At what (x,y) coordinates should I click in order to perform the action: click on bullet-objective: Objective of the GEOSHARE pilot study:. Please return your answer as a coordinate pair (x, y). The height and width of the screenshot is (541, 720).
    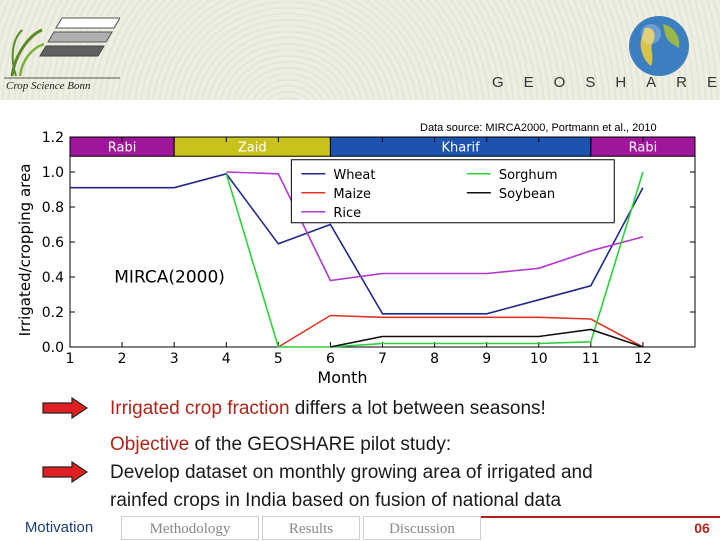
    Looking at the image, I should click on (280, 445).